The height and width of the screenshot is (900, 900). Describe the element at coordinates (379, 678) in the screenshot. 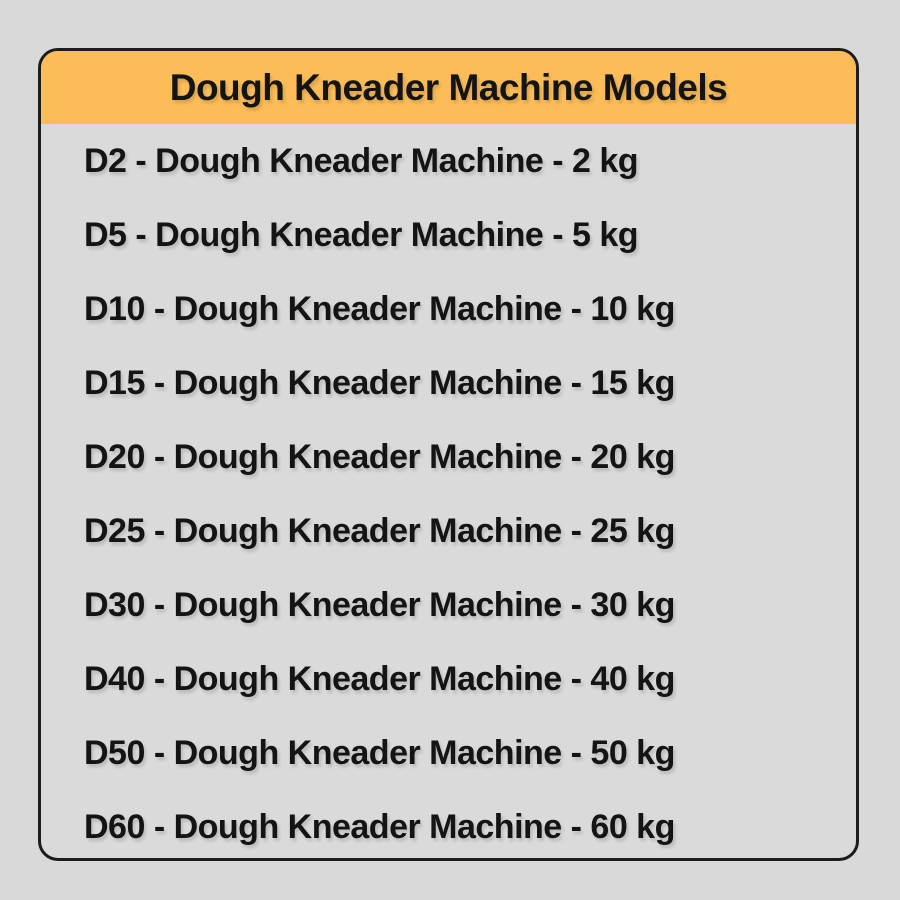

I see `model-list-item: D40 - Dough Kneader Machine - 40 kg` at that location.